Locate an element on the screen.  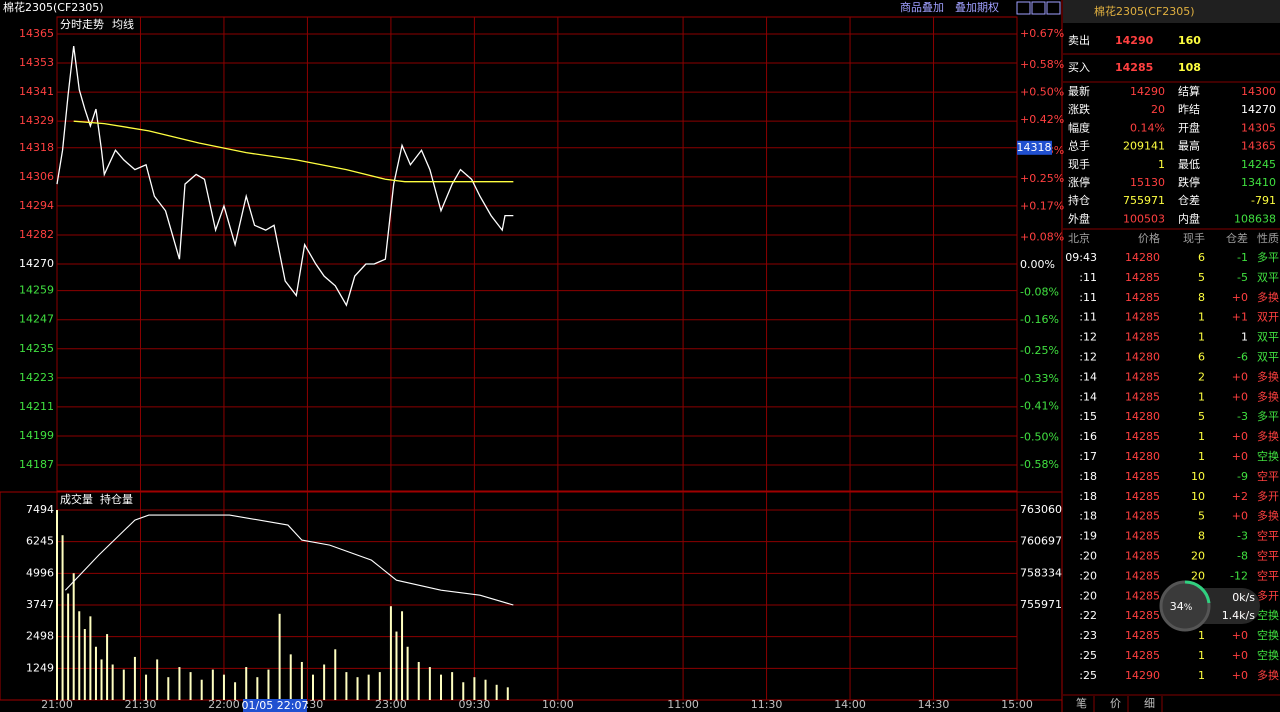
y2-tick-label: 758334 is located at coordinates (1041, 572).